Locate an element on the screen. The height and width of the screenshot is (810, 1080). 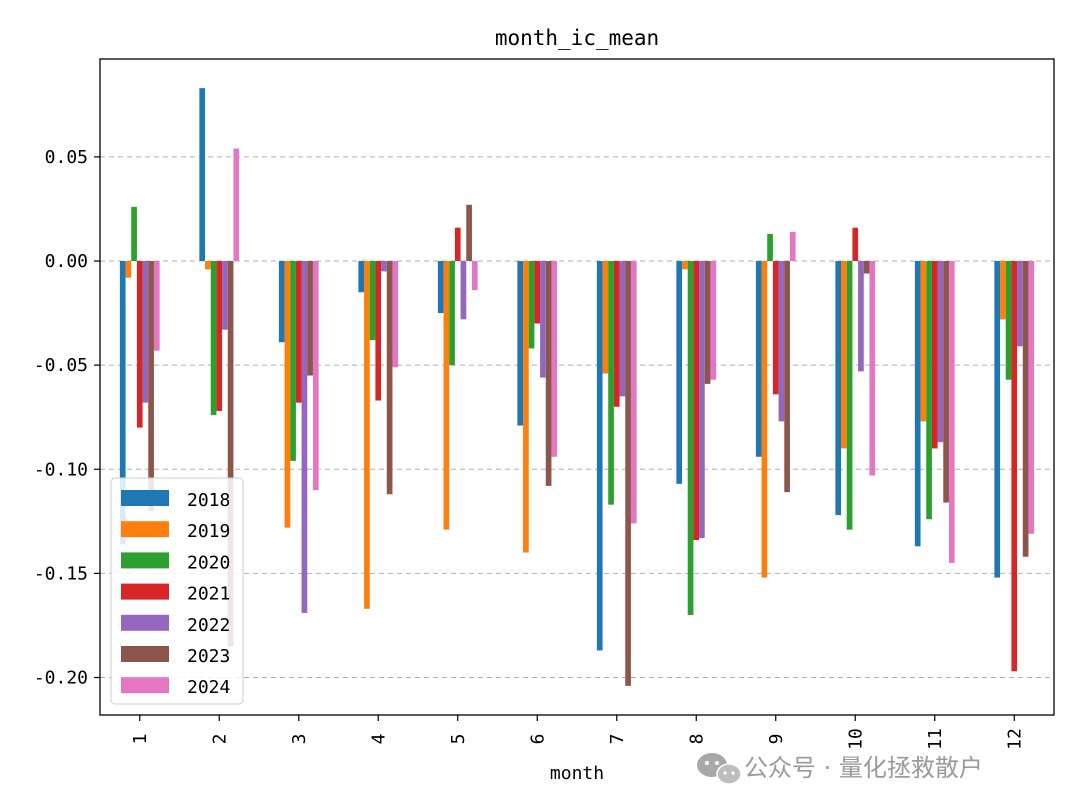
legend-swatch-2018 is located at coordinates (145, 498).